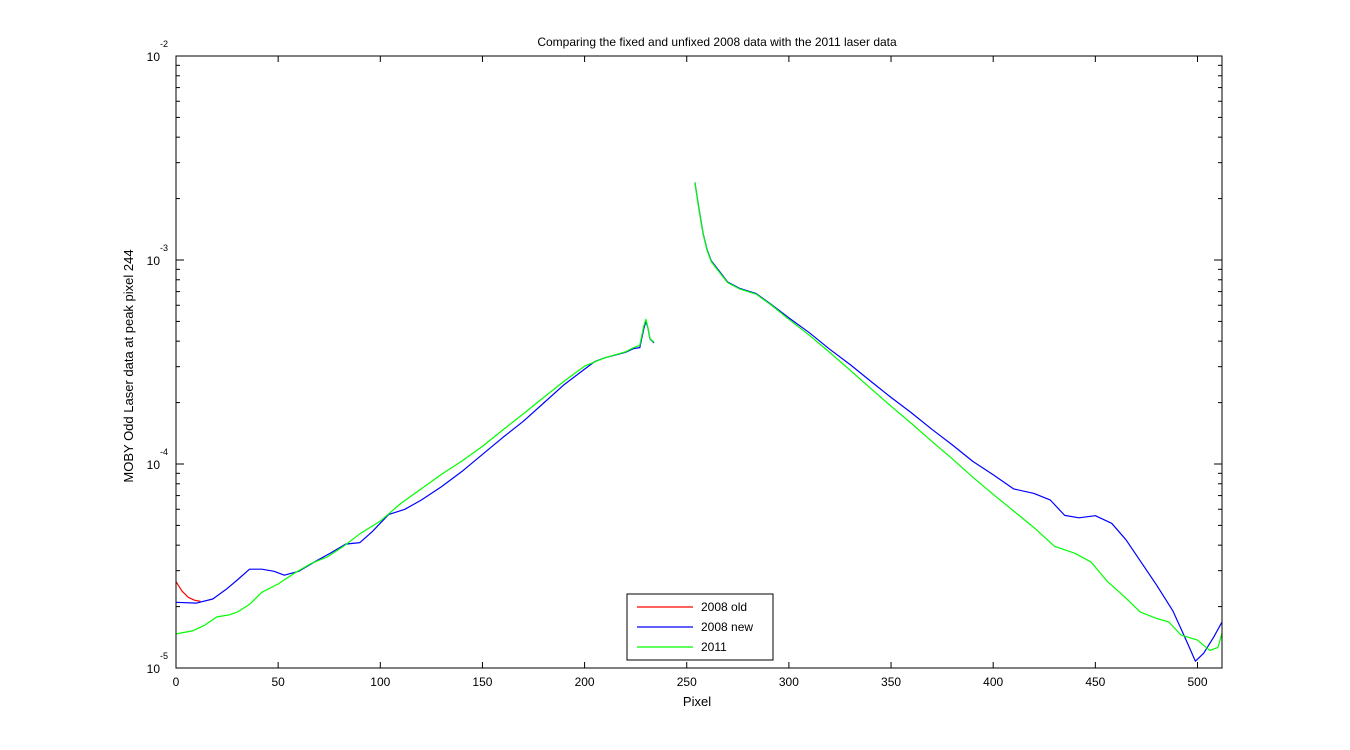 This screenshot has height=750, width=1350. Describe the element at coordinates (891, 682) in the screenshot. I see `x-tick-label: 350` at that location.